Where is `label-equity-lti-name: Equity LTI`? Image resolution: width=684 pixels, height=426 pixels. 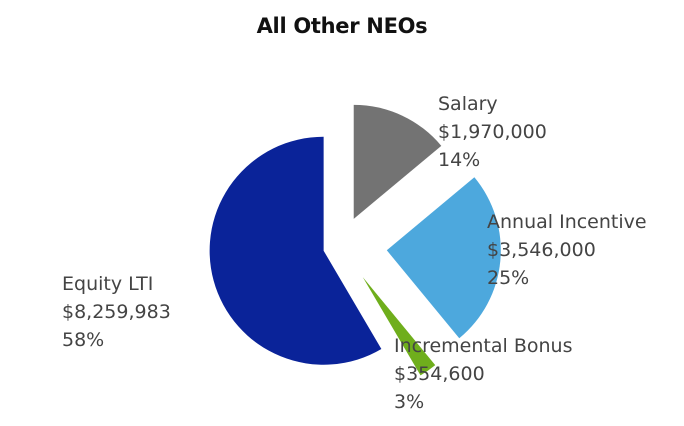
label-equity-lti-name: Equity LTI is located at coordinates (108, 284).